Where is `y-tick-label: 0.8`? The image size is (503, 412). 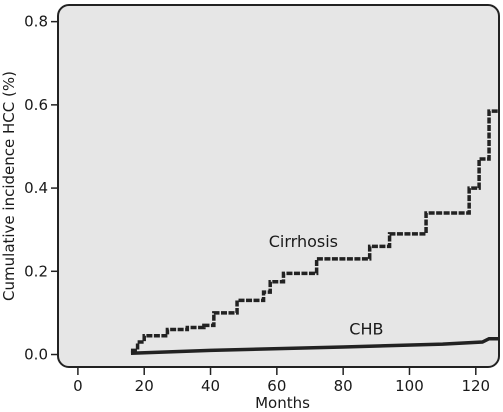 y-tick-label: 0.8 is located at coordinates (36, 22).